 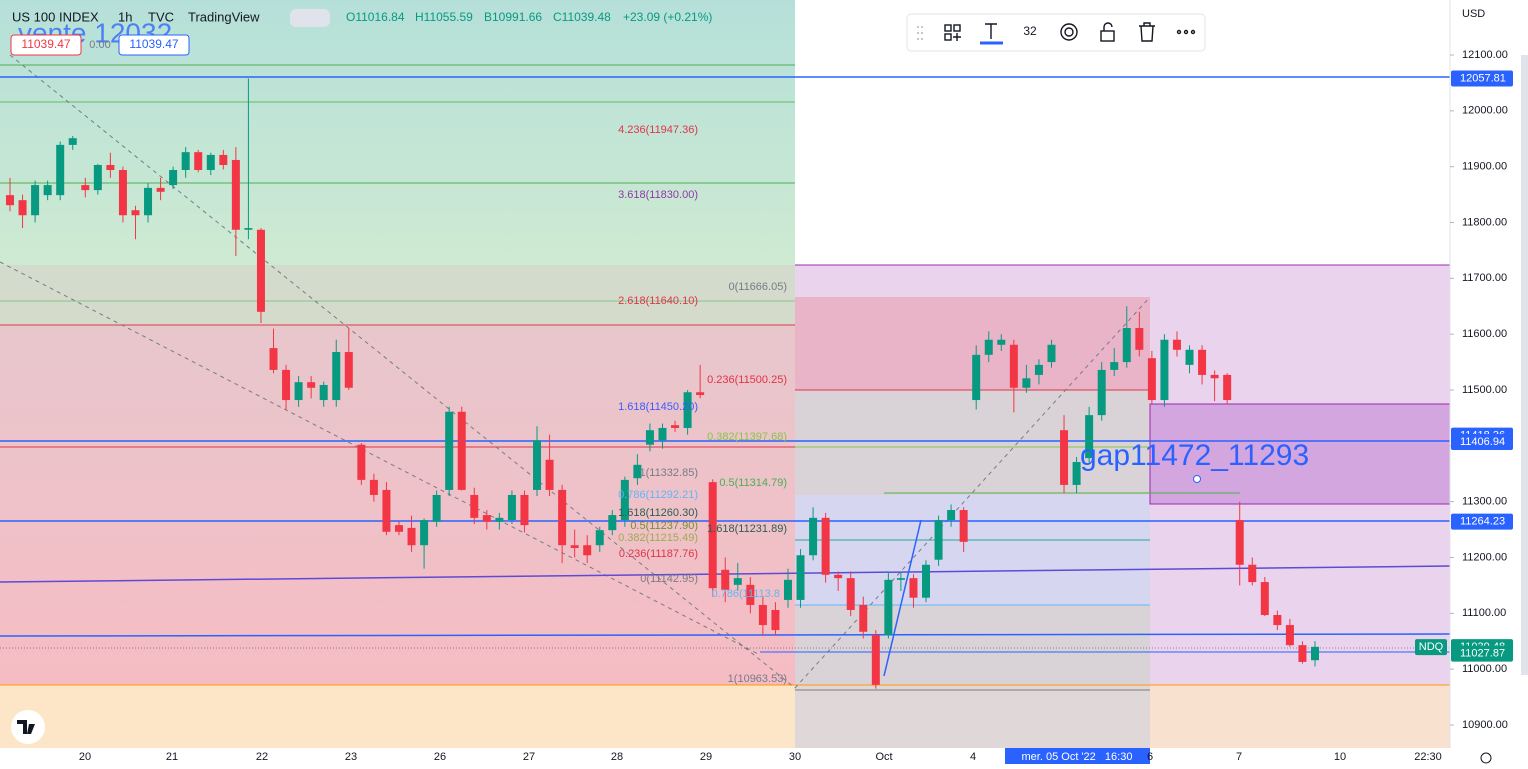 I want to click on currency: USD, so click(x=1473, y=14).